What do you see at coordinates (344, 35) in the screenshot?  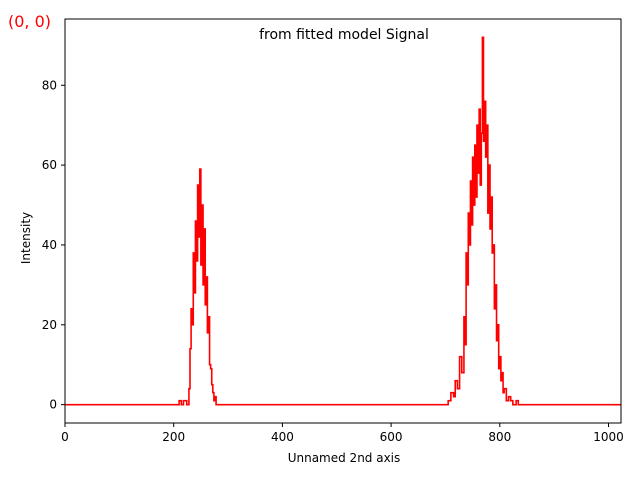 I see `chart-title: from fitted model Signal` at bounding box center [344, 35].